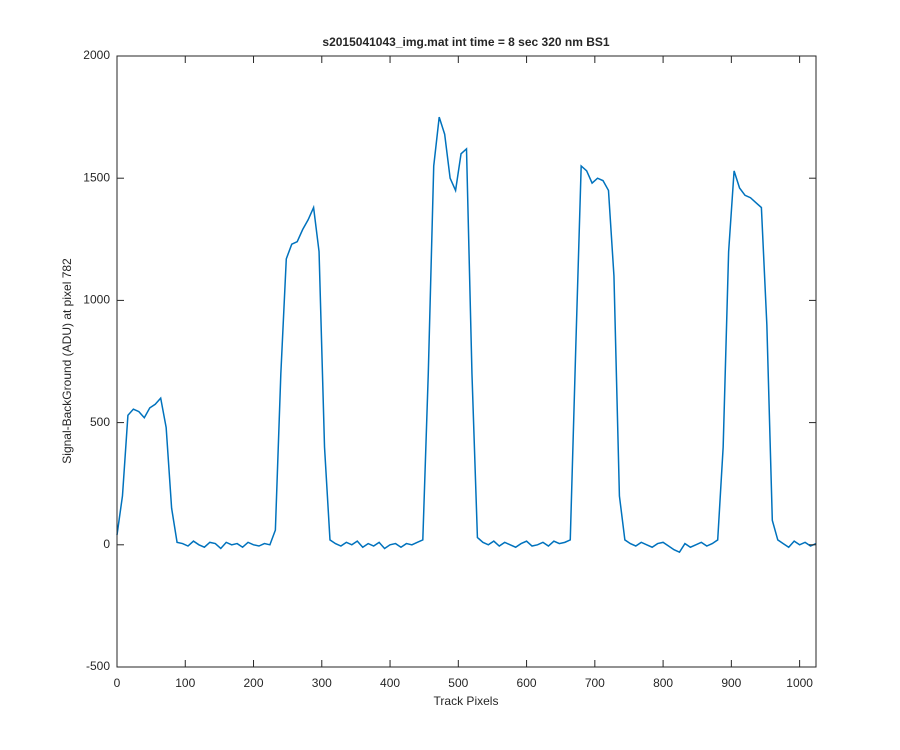  What do you see at coordinates (96, 177) in the screenshot?
I see `y-tick-label: 1500` at bounding box center [96, 177].